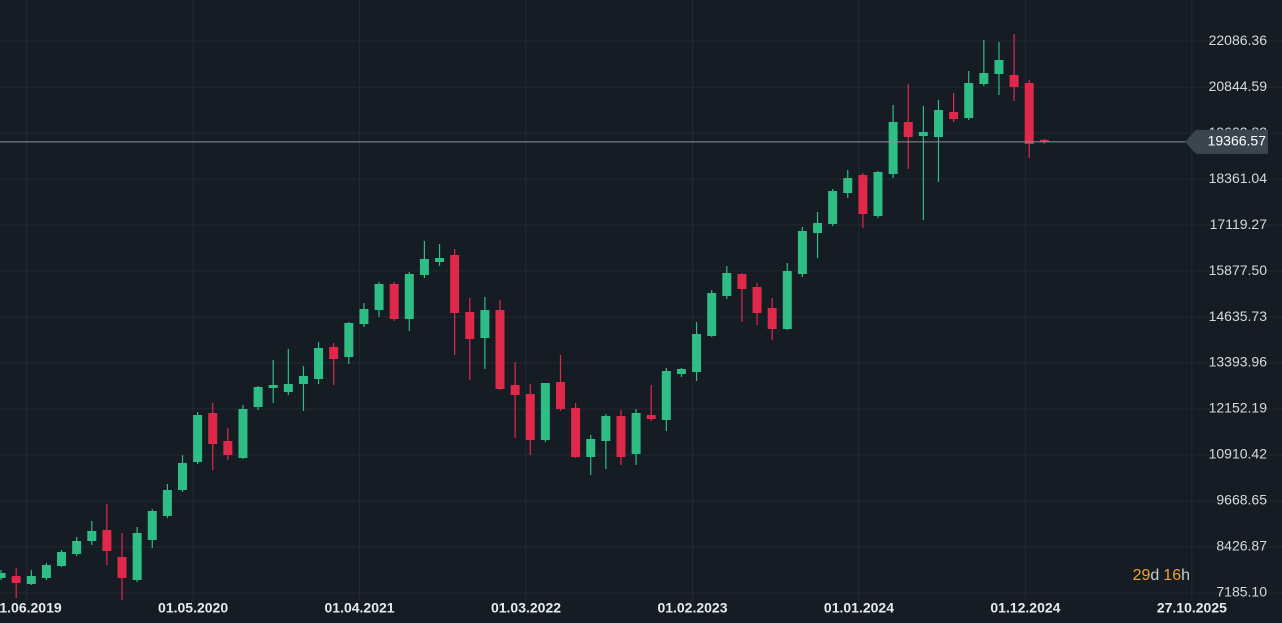 The height and width of the screenshot is (623, 1282). Describe the element at coordinates (1241, 592) in the screenshot. I see `y-tick-label: 7185.10` at that location.